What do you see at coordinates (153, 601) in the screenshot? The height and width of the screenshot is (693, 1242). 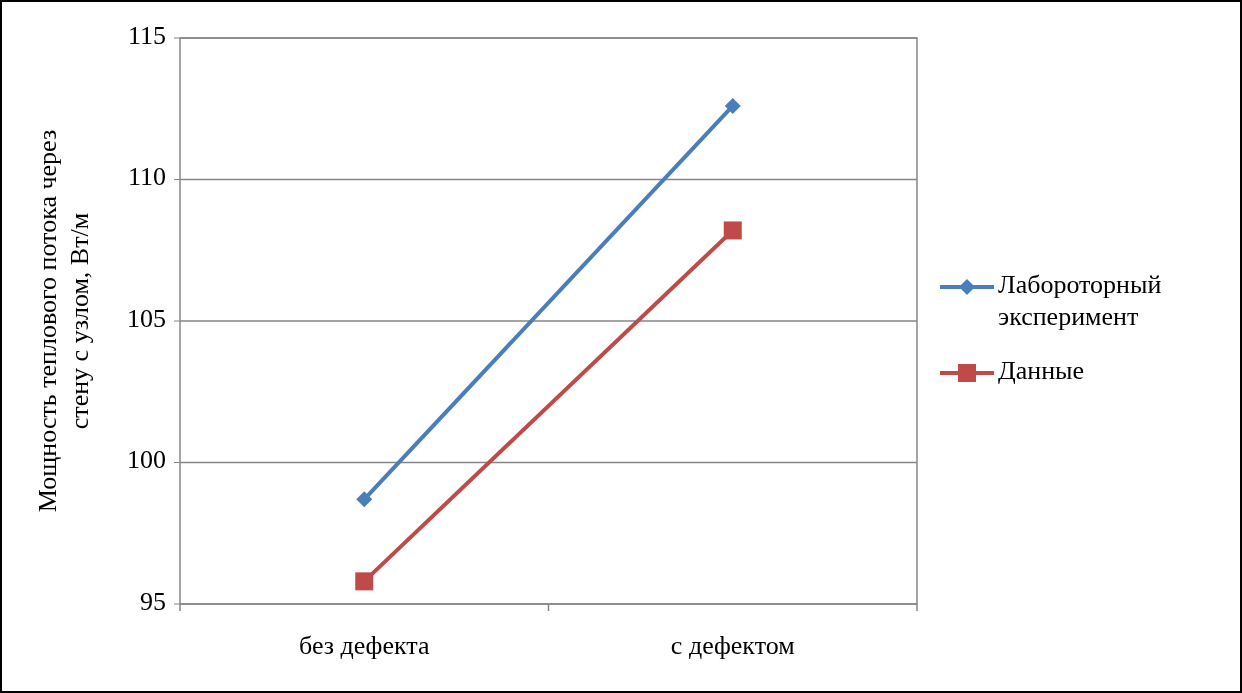 I see `y-tick-label: 95` at bounding box center [153, 601].